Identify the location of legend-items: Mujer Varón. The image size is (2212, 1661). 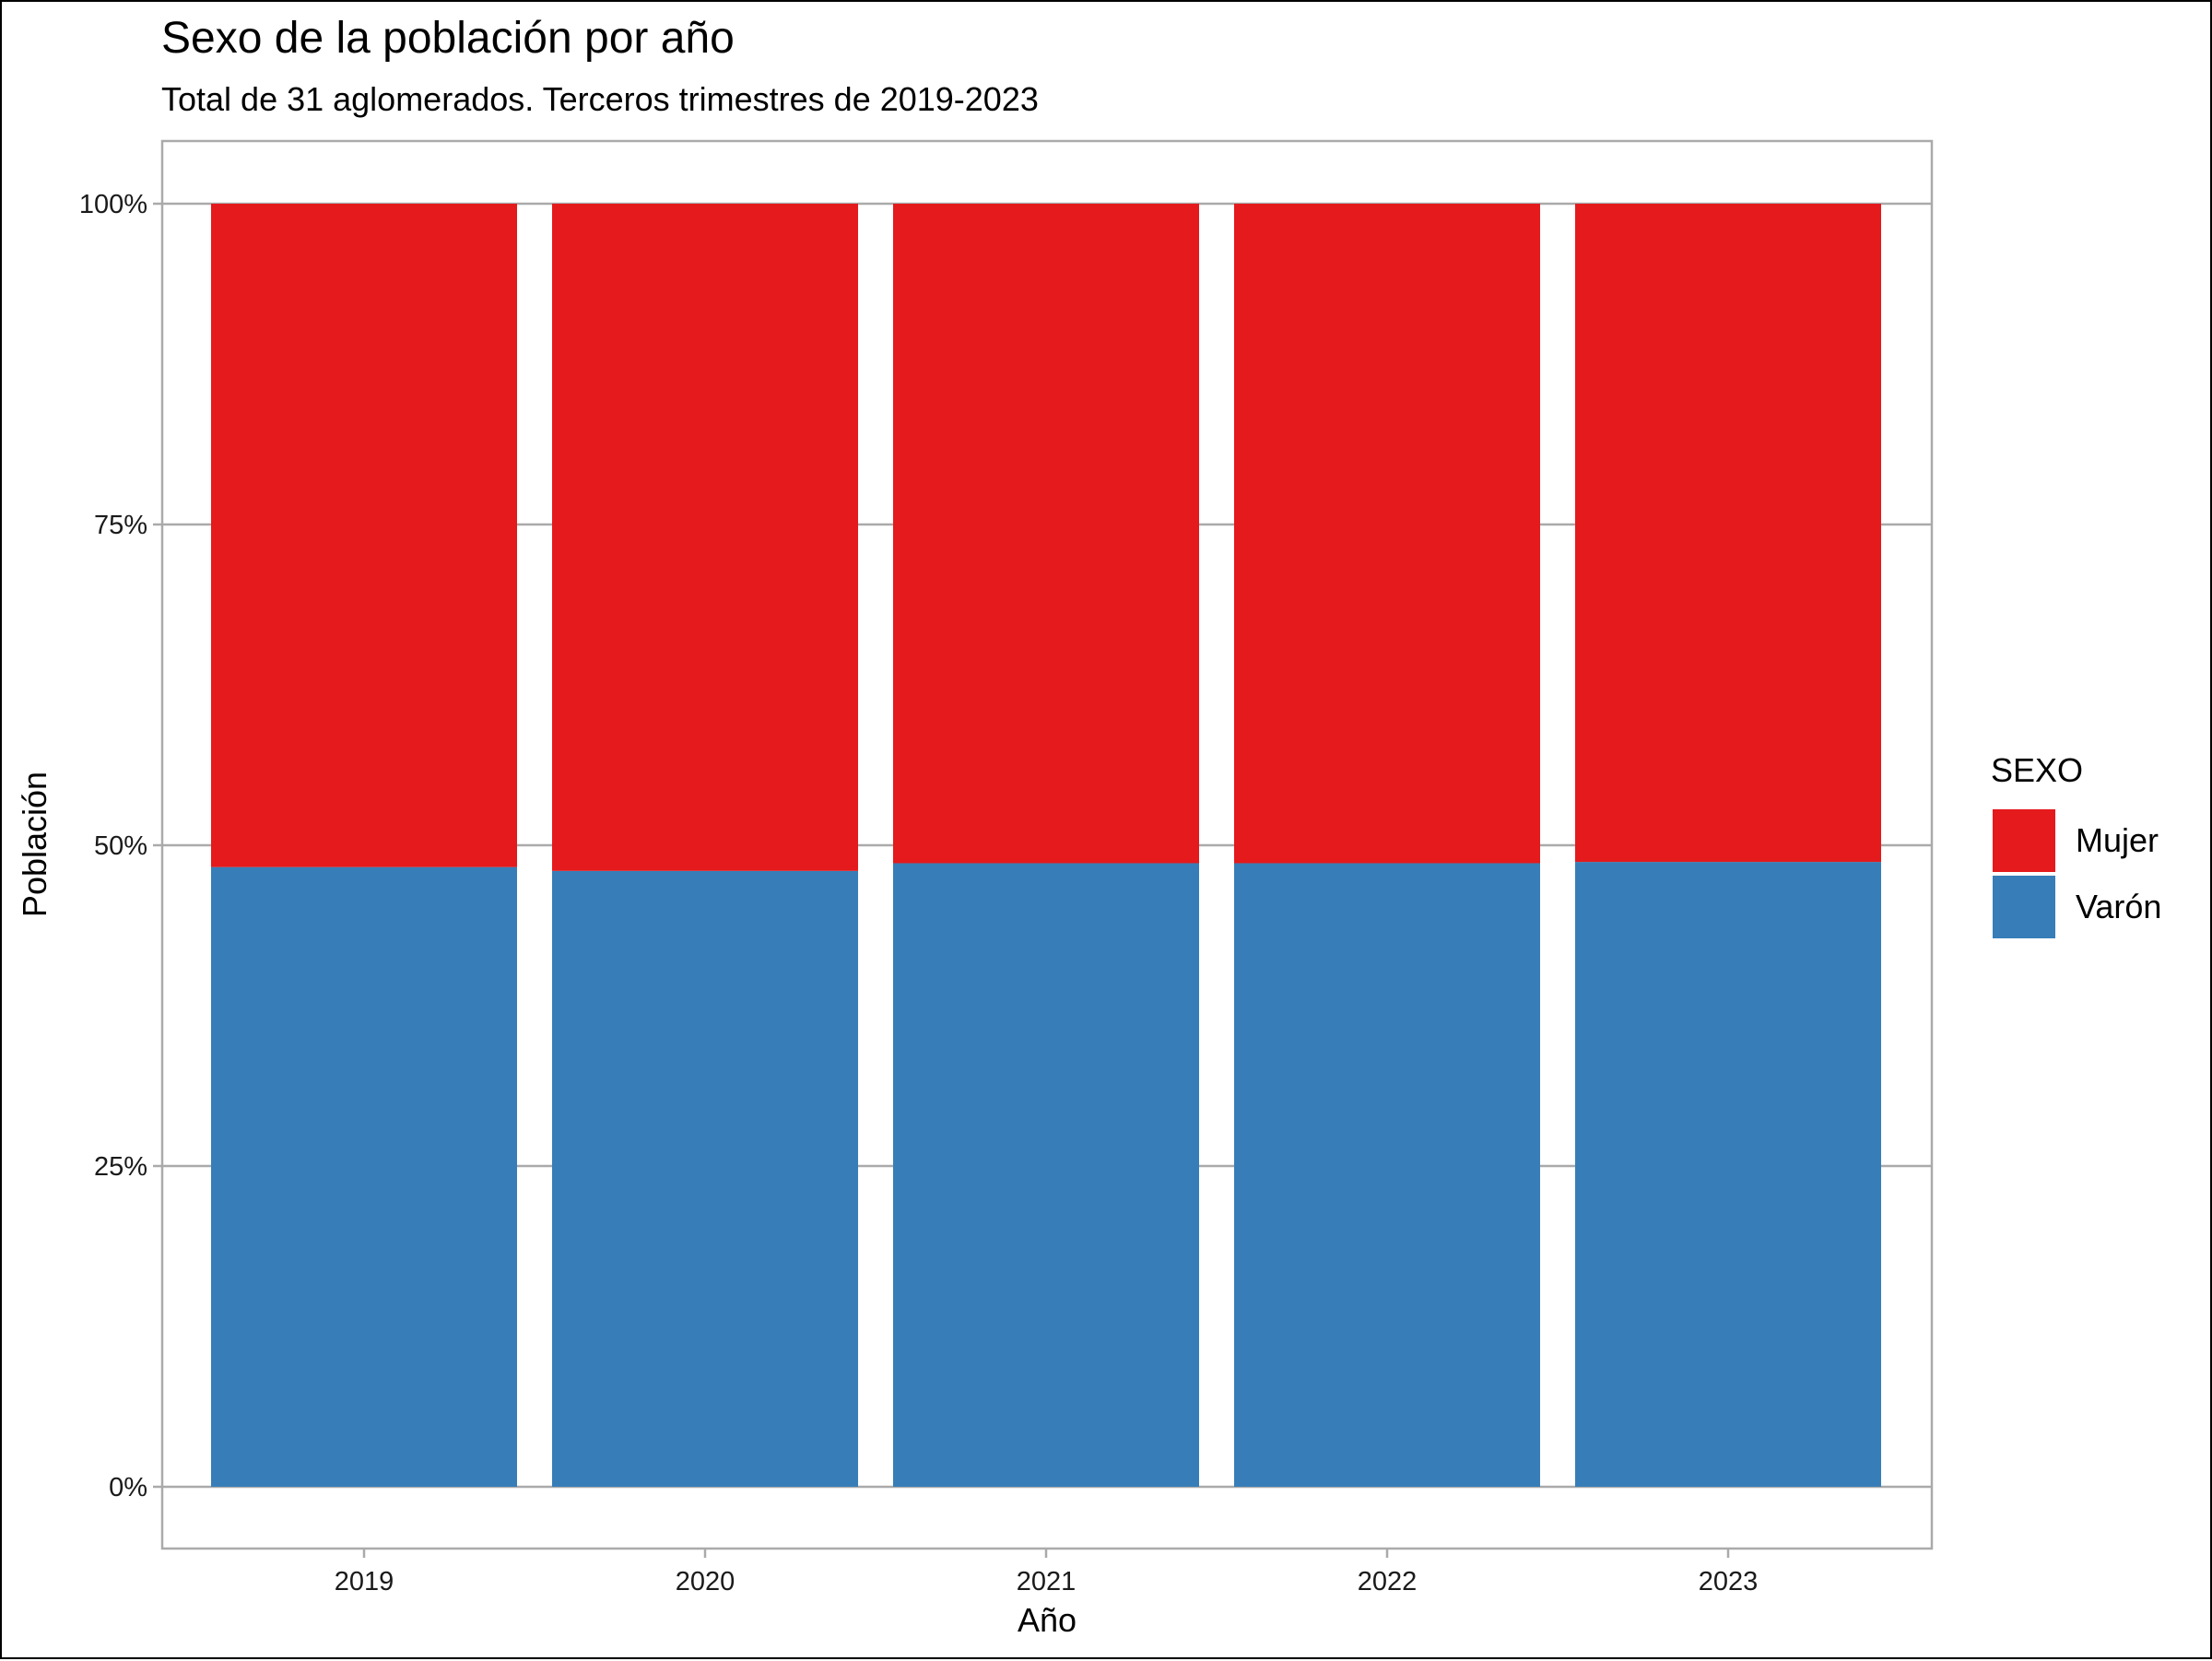
(2077, 873).